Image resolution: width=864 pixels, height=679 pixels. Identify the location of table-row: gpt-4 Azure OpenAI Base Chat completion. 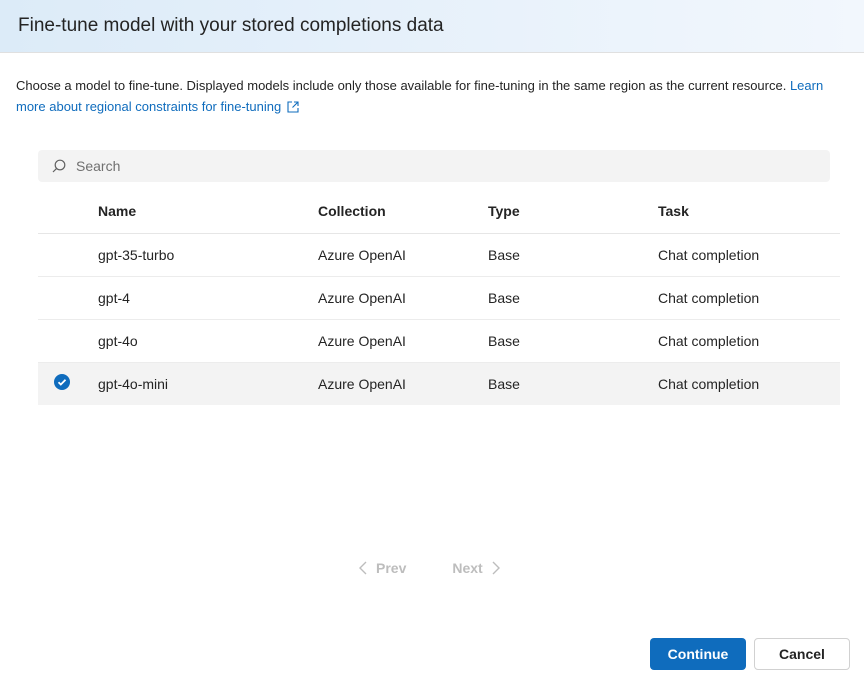
(439, 298).